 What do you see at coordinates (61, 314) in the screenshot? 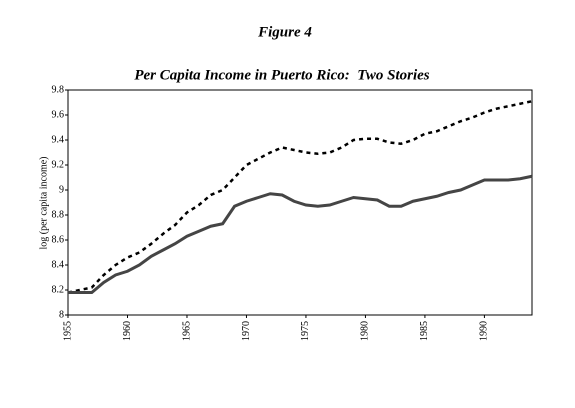
I see `y-tick-label: 8` at bounding box center [61, 314].